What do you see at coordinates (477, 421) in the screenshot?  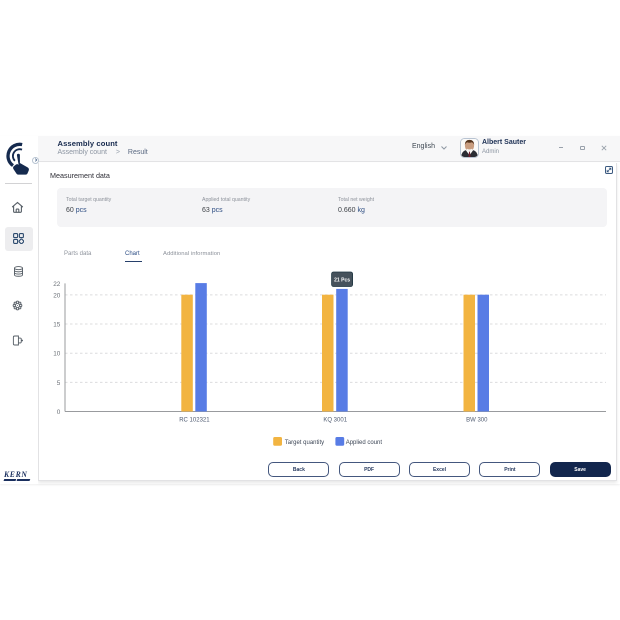 I see `svg-text: BW 300` at bounding box center [477, 421].